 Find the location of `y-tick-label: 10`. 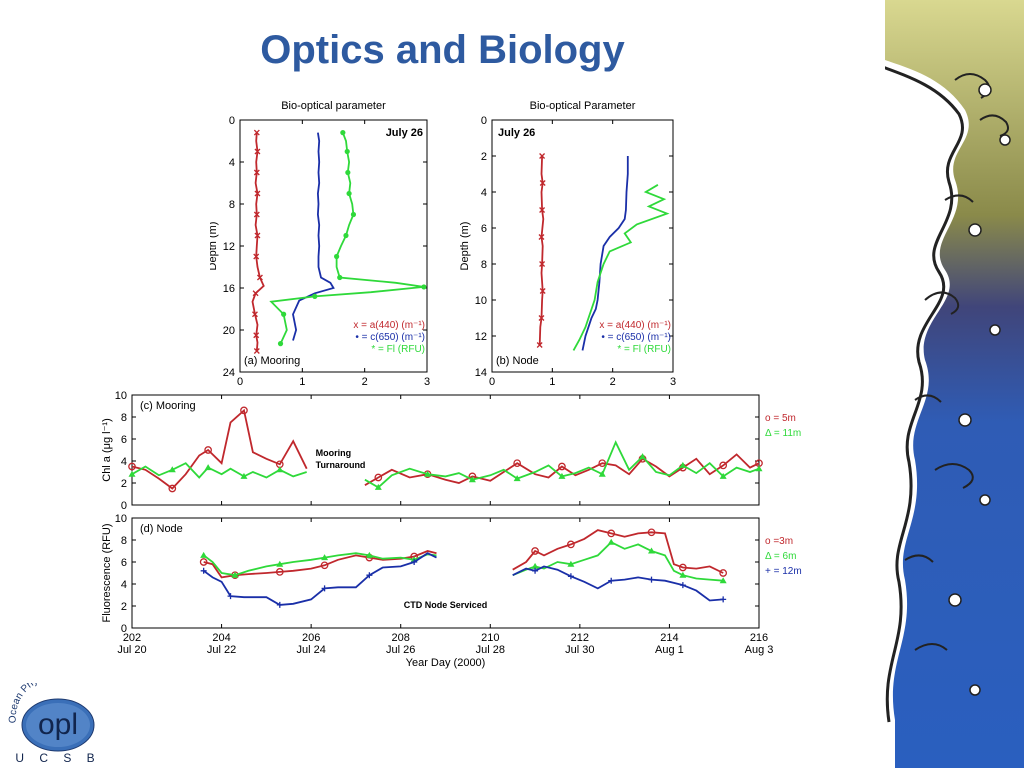

y-tick-label: 10 is located at coordinates (121, 519).